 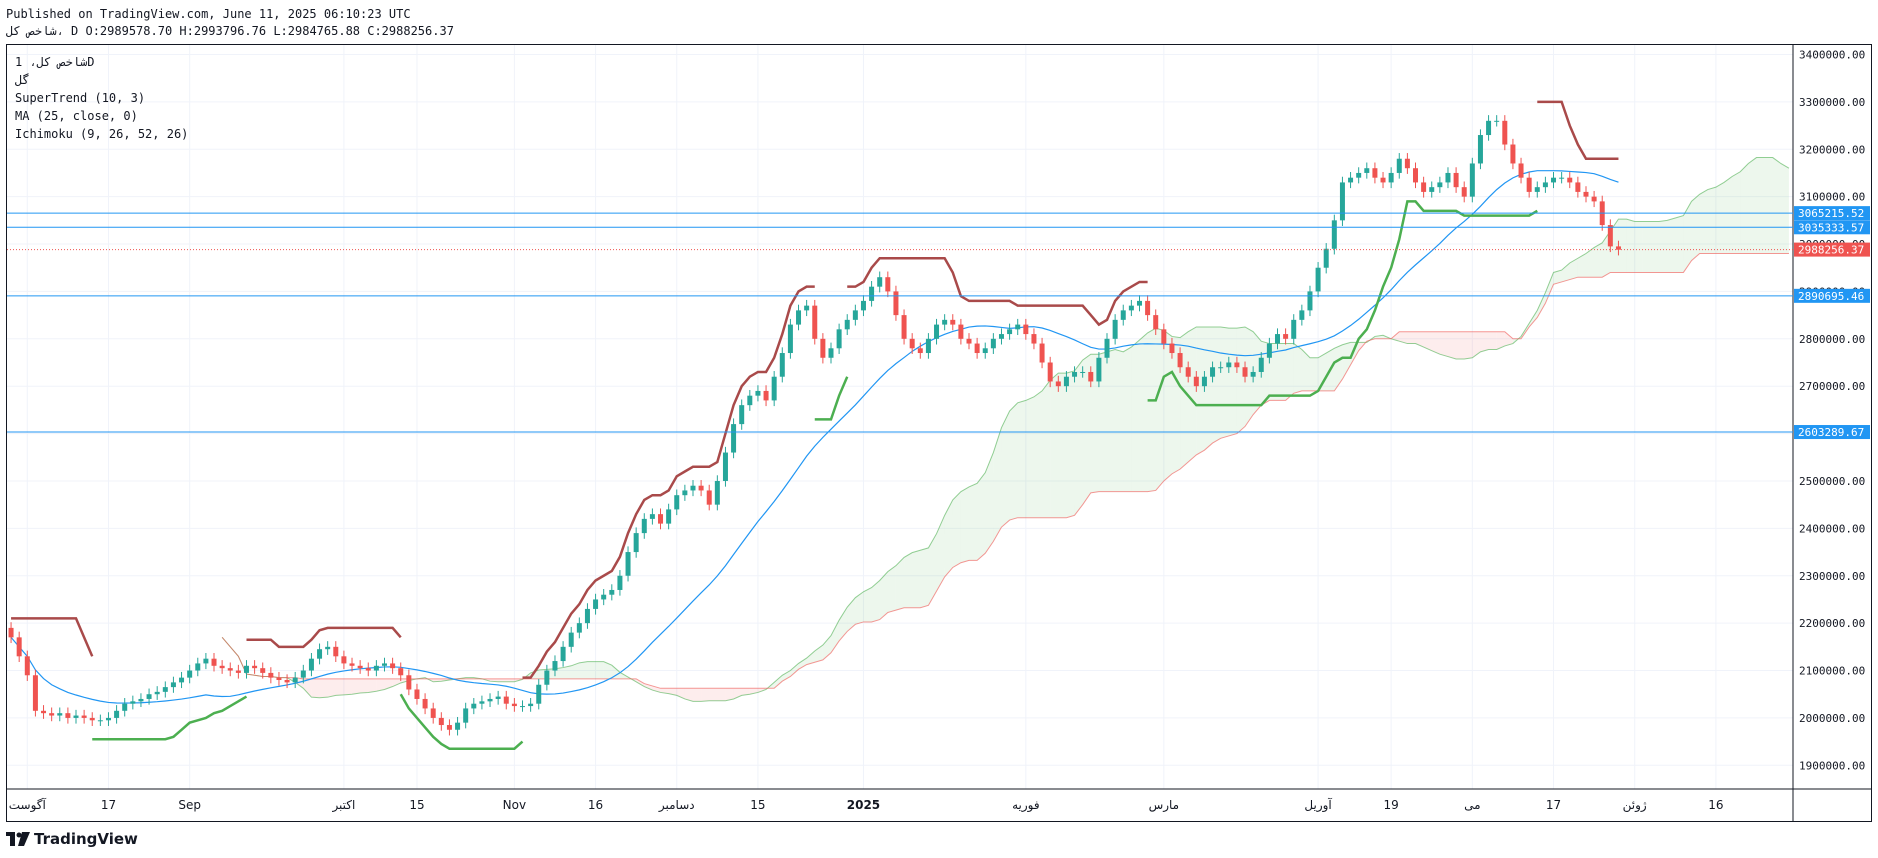 I want to click on legend-ichimoku: Ichimoku (9, 26, 52, 26), so click(x=102, y=134).